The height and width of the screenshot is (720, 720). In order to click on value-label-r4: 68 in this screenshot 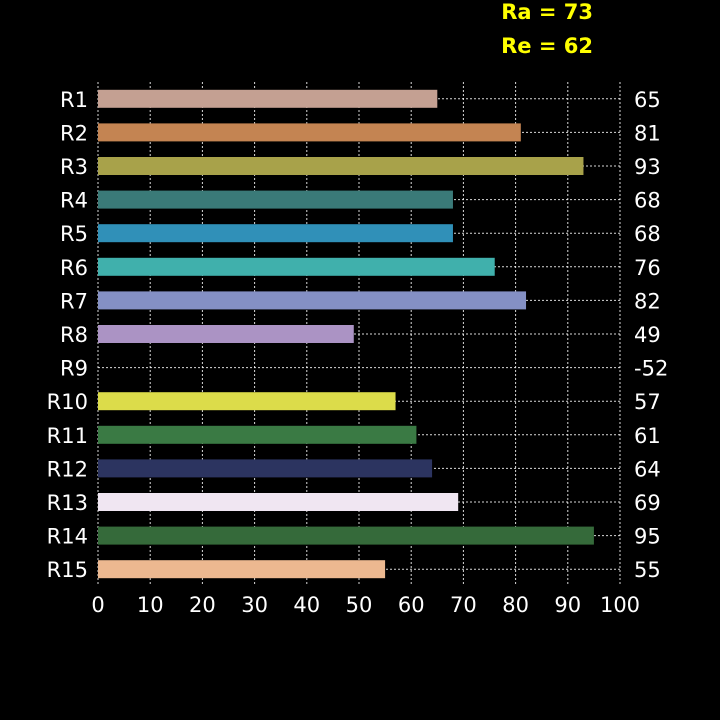, I will do `click(647, 201)`.